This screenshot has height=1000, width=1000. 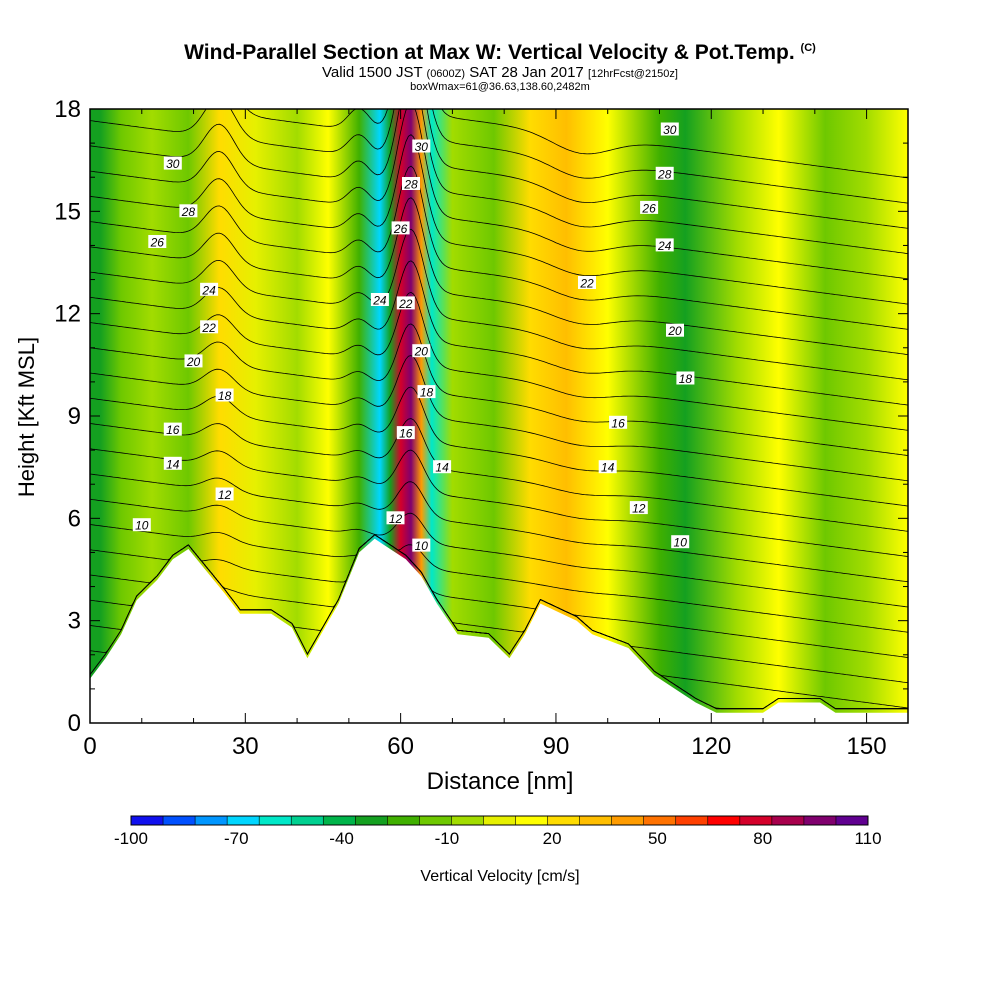 What do you see at coordinates (867, 746) in the screenshot?
I see `x-tick-label: 150` at bounding box center [867, 746].